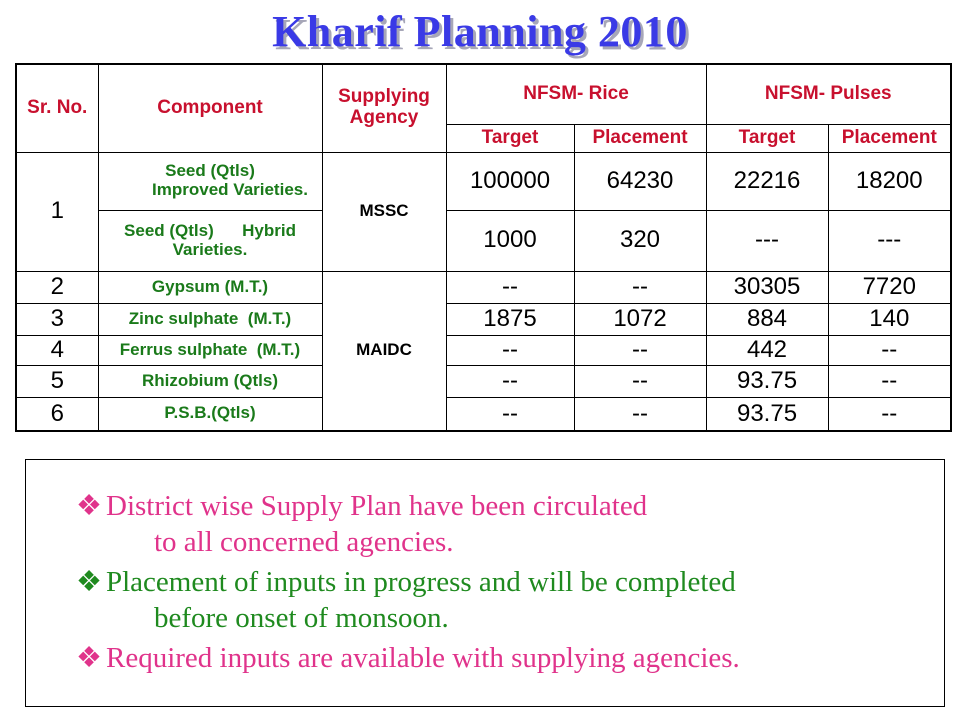 This screenshot has width=960, height=720. I want to click on table-subheader-row: Target Placement Target Placement, so click(484, 138).